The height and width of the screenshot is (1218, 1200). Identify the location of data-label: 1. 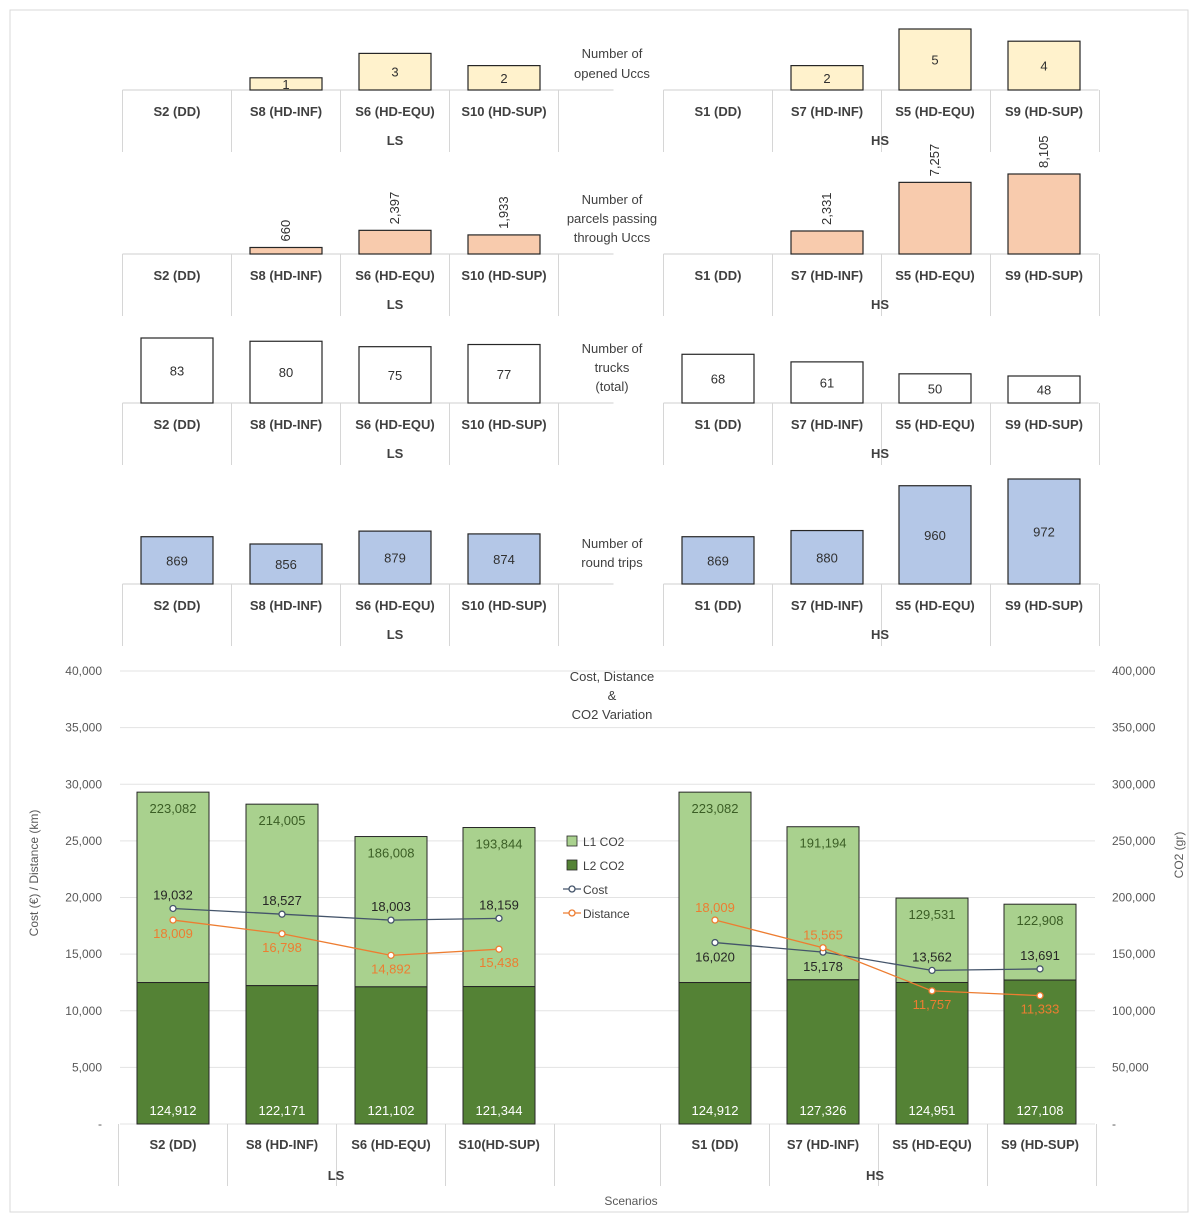
(285, 84).